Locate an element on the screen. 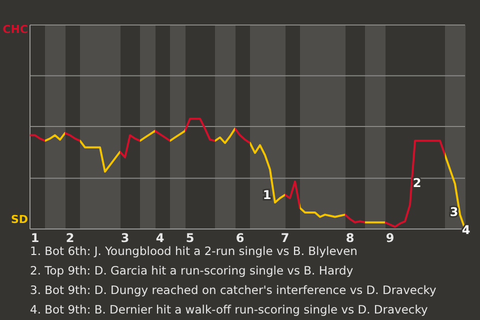  x-tick-label: 4 is located at coordinates (160, 238).